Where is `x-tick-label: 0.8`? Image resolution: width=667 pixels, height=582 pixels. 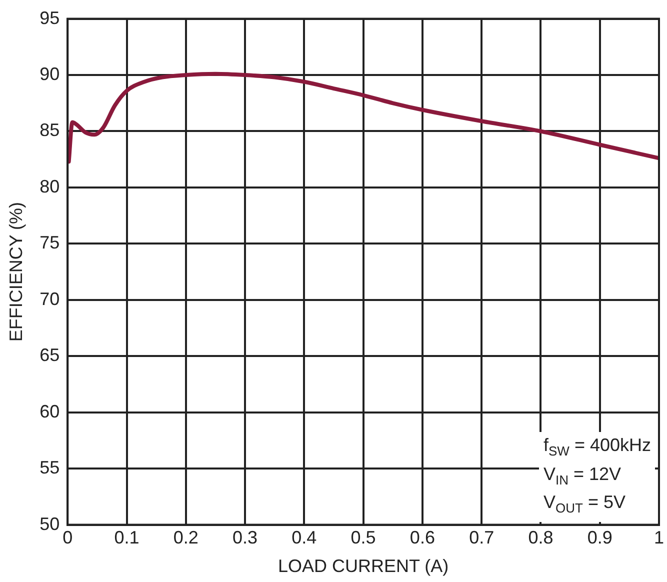
x-tick-label: 0.8 is located at coordinates (541, 538).